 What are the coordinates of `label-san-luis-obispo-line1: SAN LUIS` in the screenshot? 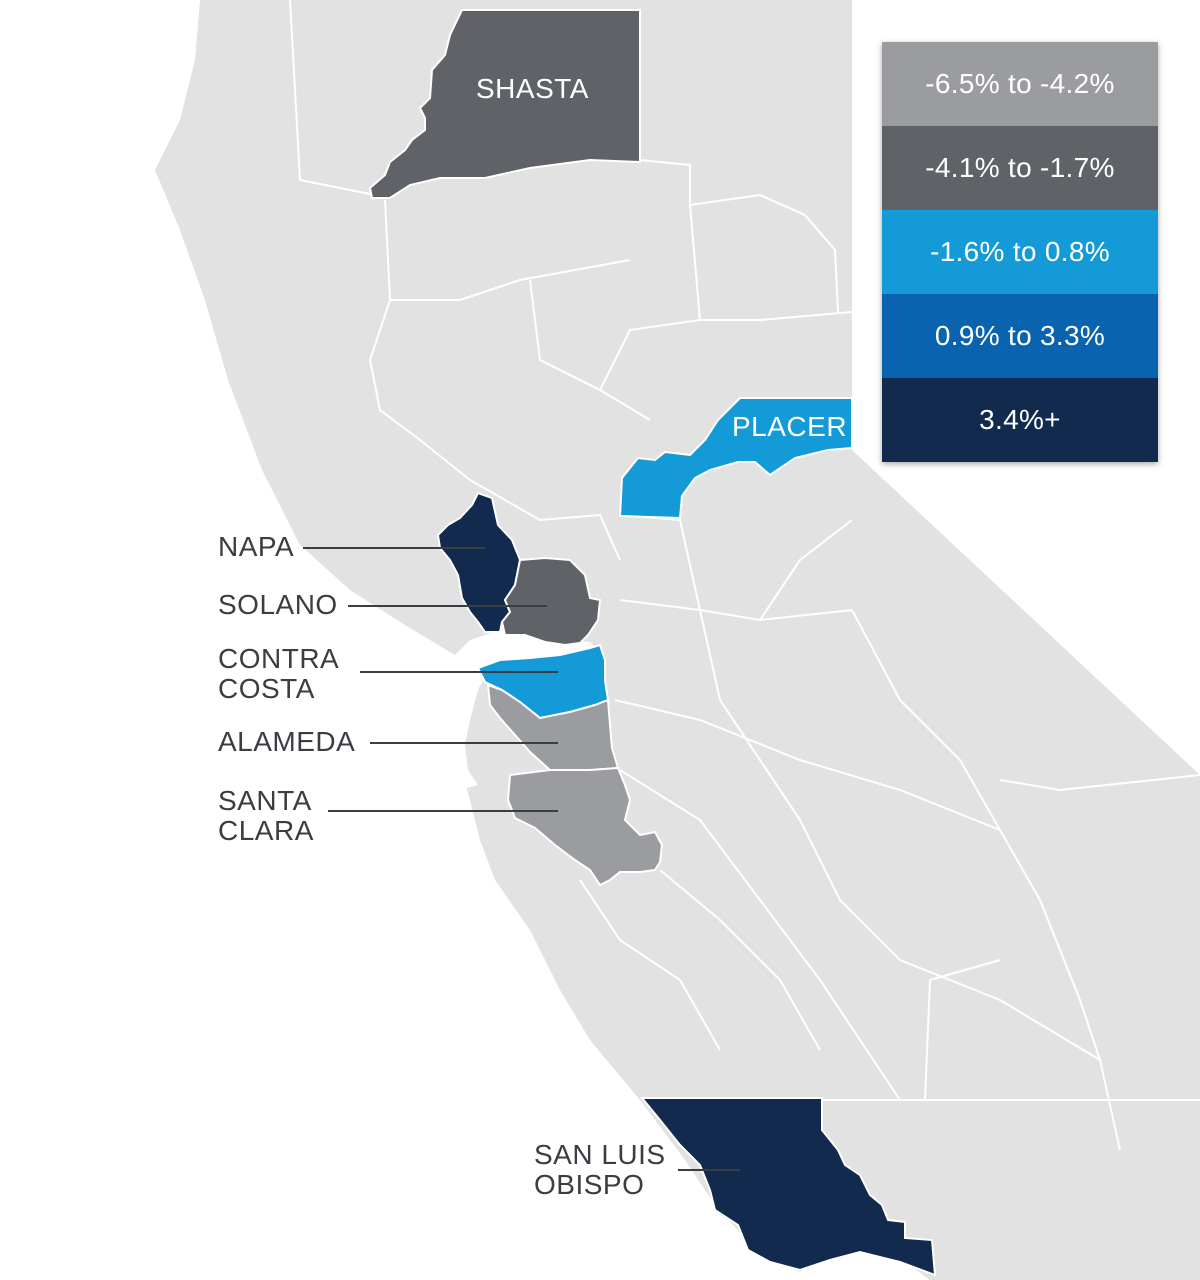 It's located at (600, 1154).